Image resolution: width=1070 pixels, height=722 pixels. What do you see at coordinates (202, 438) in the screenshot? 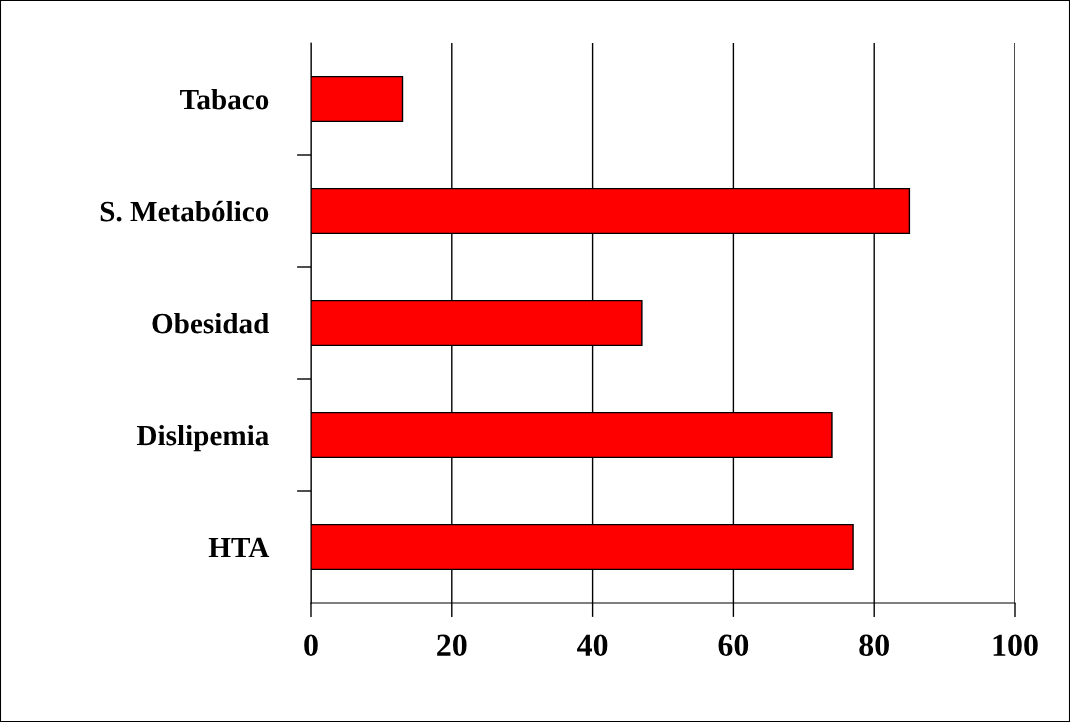
I see `y-tick-label: Dislipemia` at bounding box center [202, 438].